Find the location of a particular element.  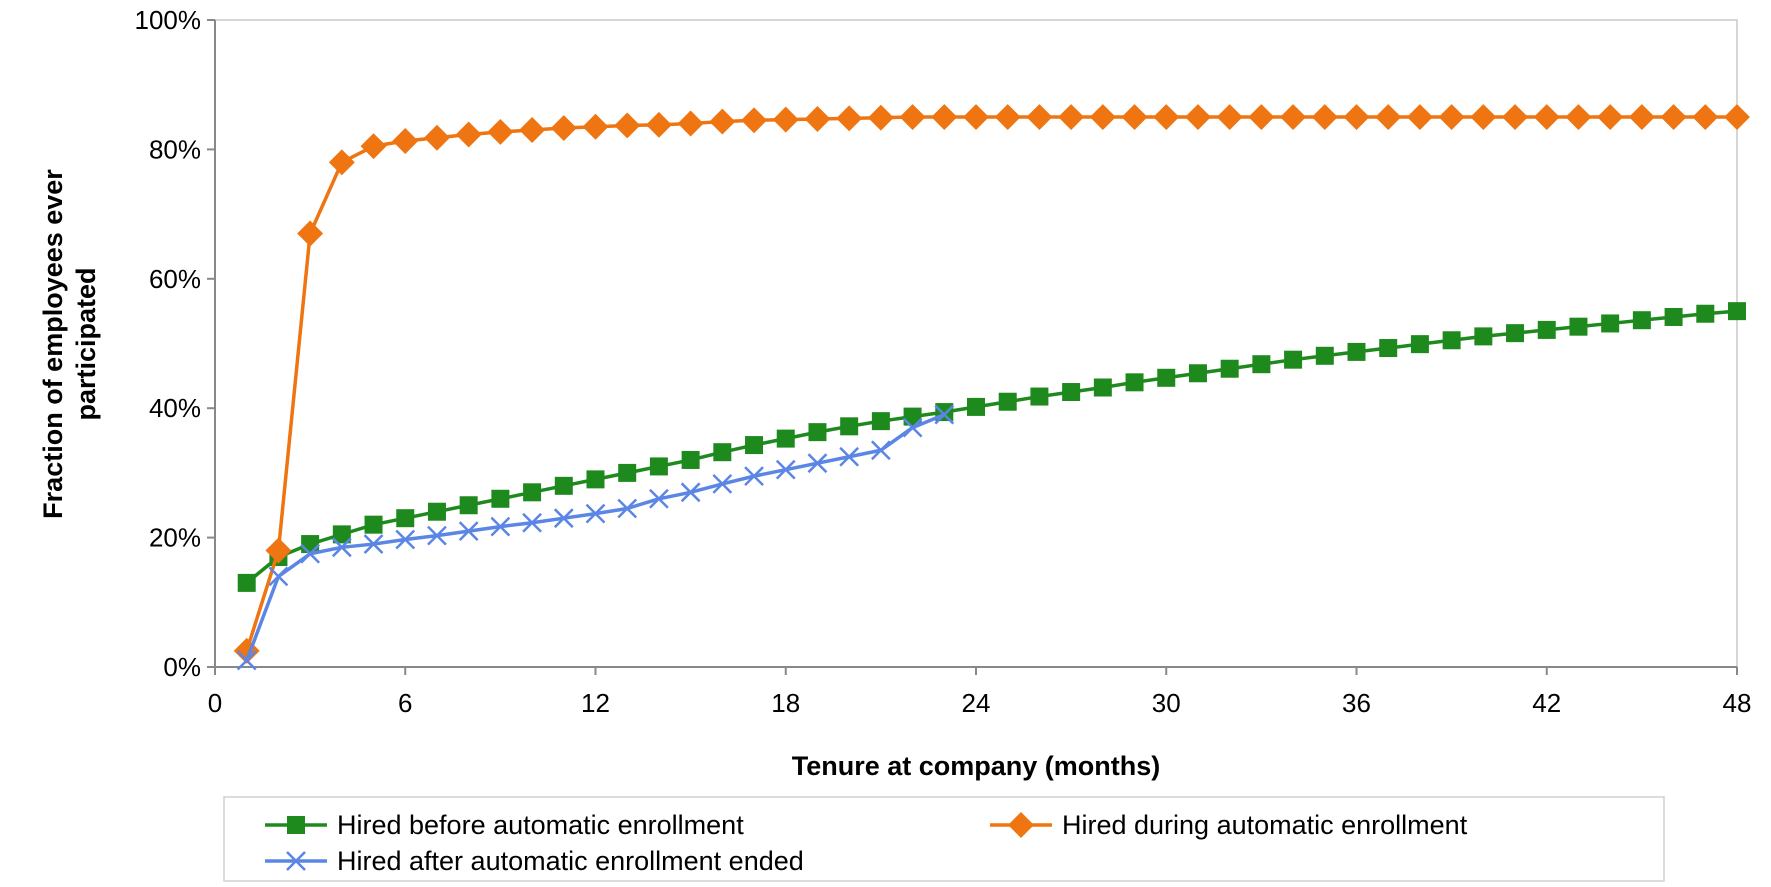

y-tick-label: 20% is located at coordinates (175, 538).